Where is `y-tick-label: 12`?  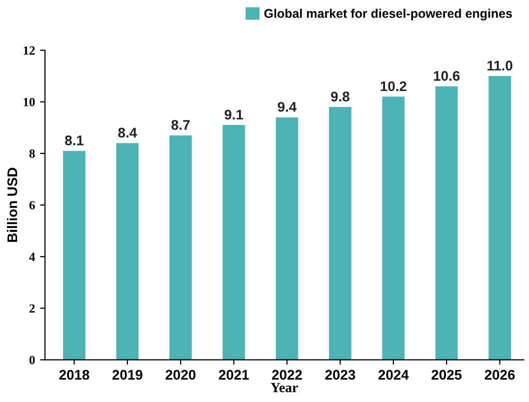 y-tick-label: 12 is located at coordinates (29, 50).